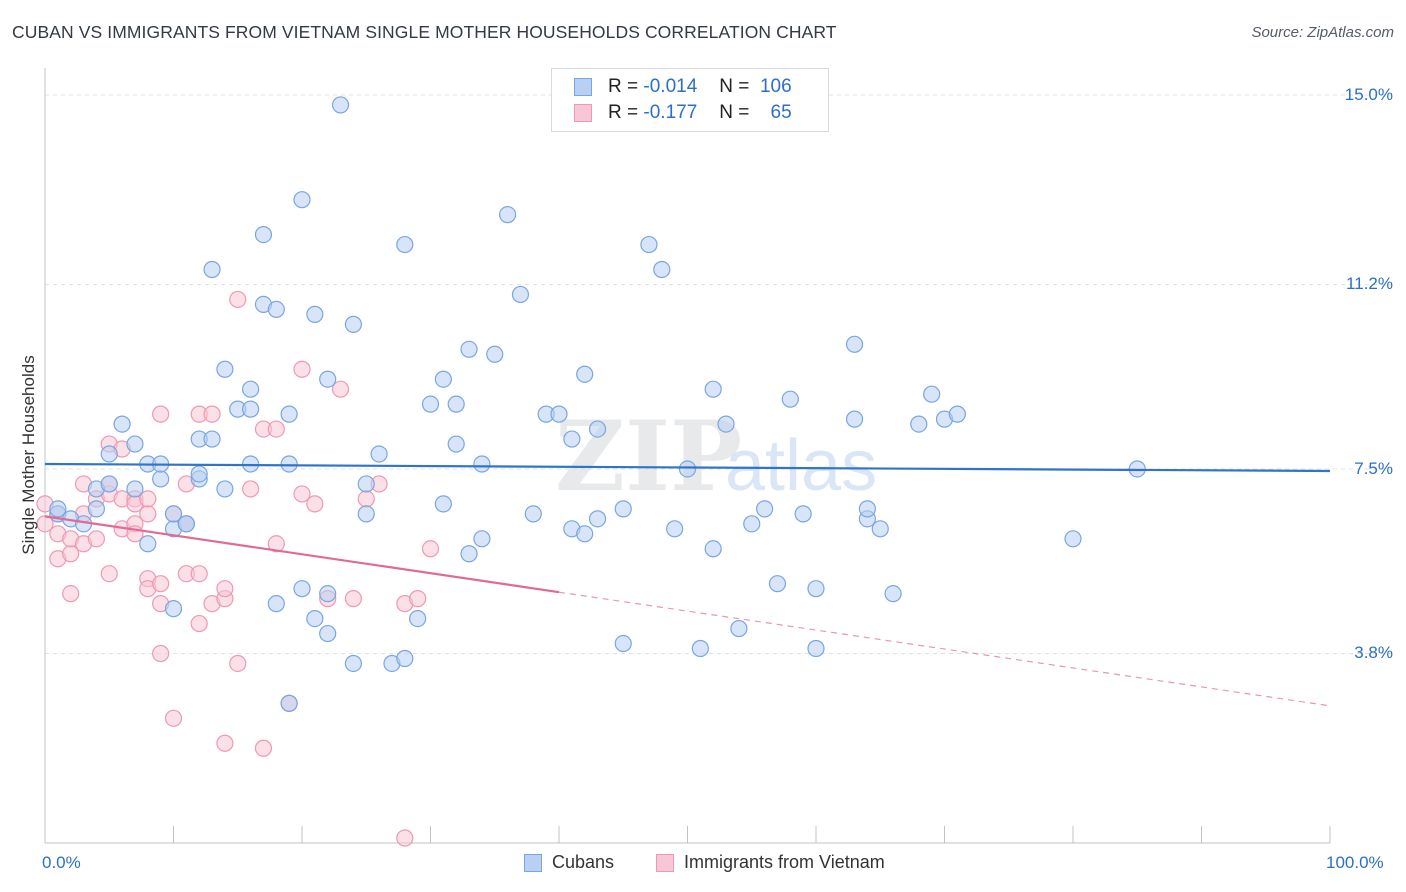 The image size is (1406, 892). Describe the element at coordinates (670, 112) in the screenshot. I see `legend-r-value-vietnam: -0.177` at that location.